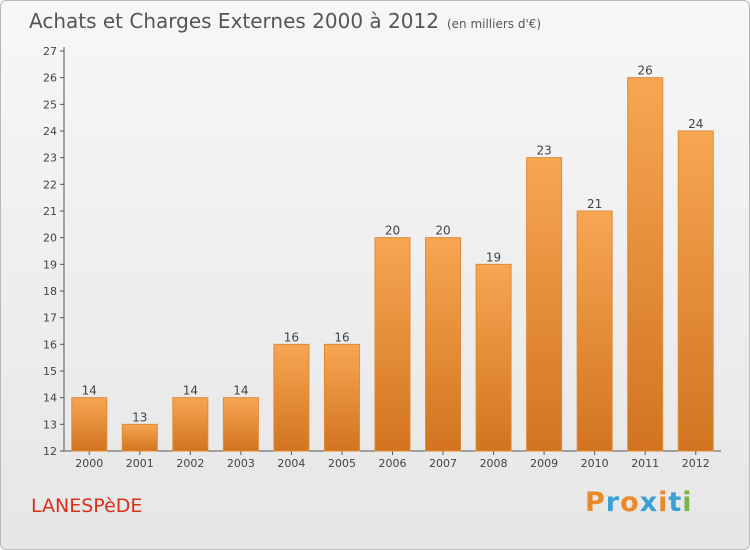  I want to click on city-name: LANESPèDE, so click(87, 506).